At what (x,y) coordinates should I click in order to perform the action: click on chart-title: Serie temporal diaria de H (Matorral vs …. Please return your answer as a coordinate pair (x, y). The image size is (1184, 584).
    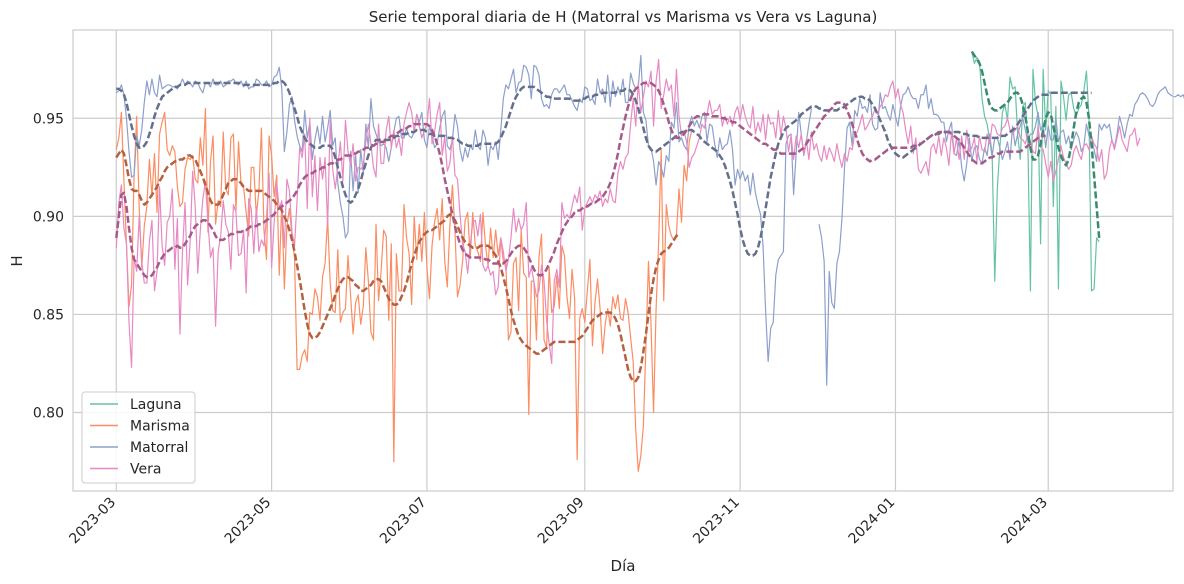
    Looking at the image, I should click on (623, 17).